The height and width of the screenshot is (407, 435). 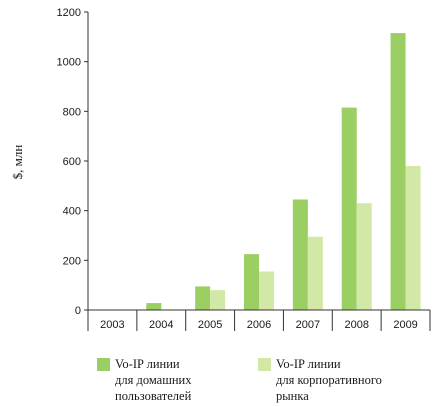 What do you see at coordinates (72, 112) in the screenshot?
I see `y-tick-label: 800` at bounding box center [72, 112].